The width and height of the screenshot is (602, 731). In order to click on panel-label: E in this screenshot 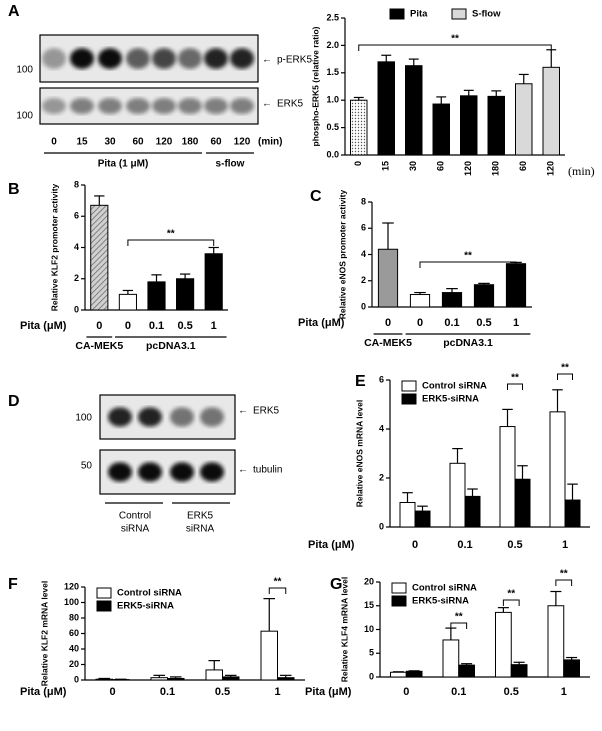, I will do `click(360, 381)`.